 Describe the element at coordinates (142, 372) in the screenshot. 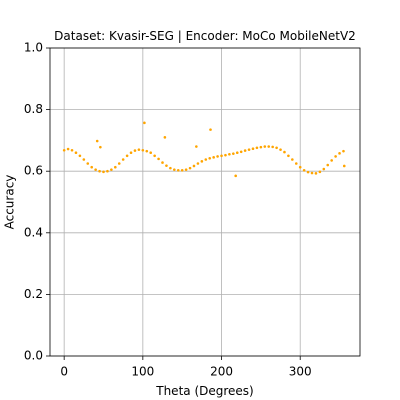

I see `x-tick-label: 100` at that location.